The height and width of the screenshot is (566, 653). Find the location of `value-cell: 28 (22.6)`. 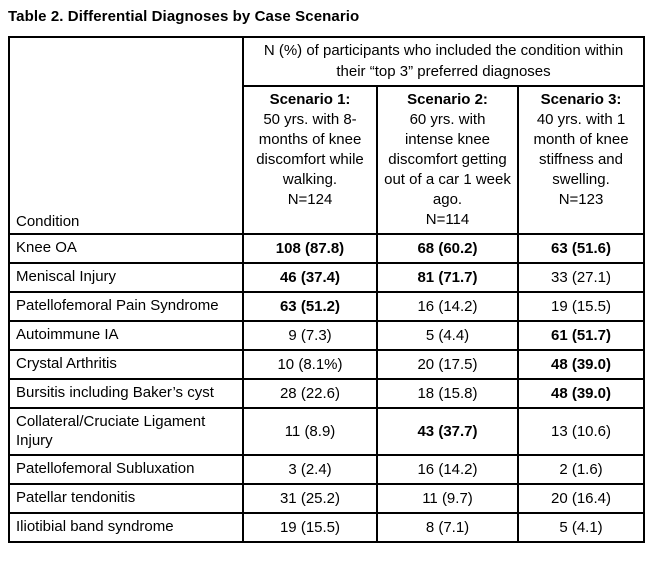

value-cell: 28 (22.6) is located at coordinates (310, 393).